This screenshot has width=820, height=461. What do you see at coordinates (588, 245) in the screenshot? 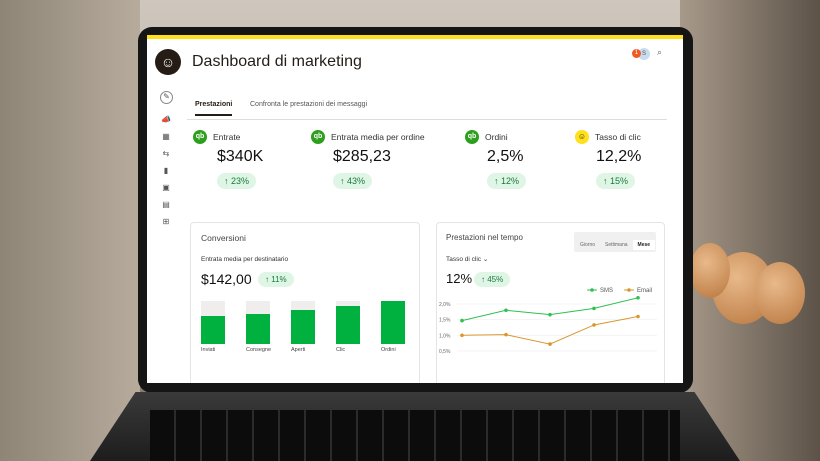
I see `period-giorno: Giorno` at bounding box center [588, 245].